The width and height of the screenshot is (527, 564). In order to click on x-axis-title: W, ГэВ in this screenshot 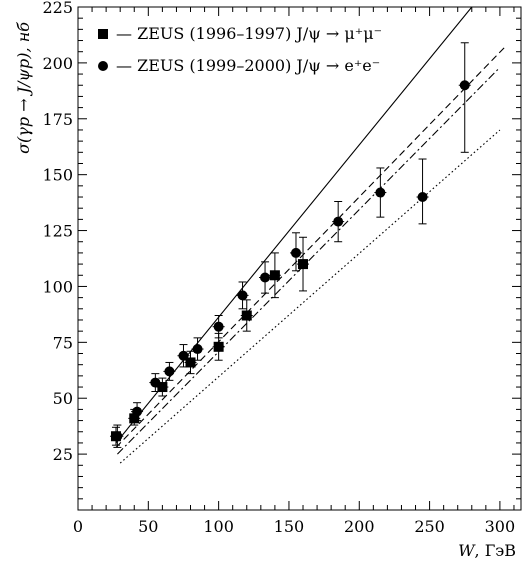, I will do `click(487, 550)`.